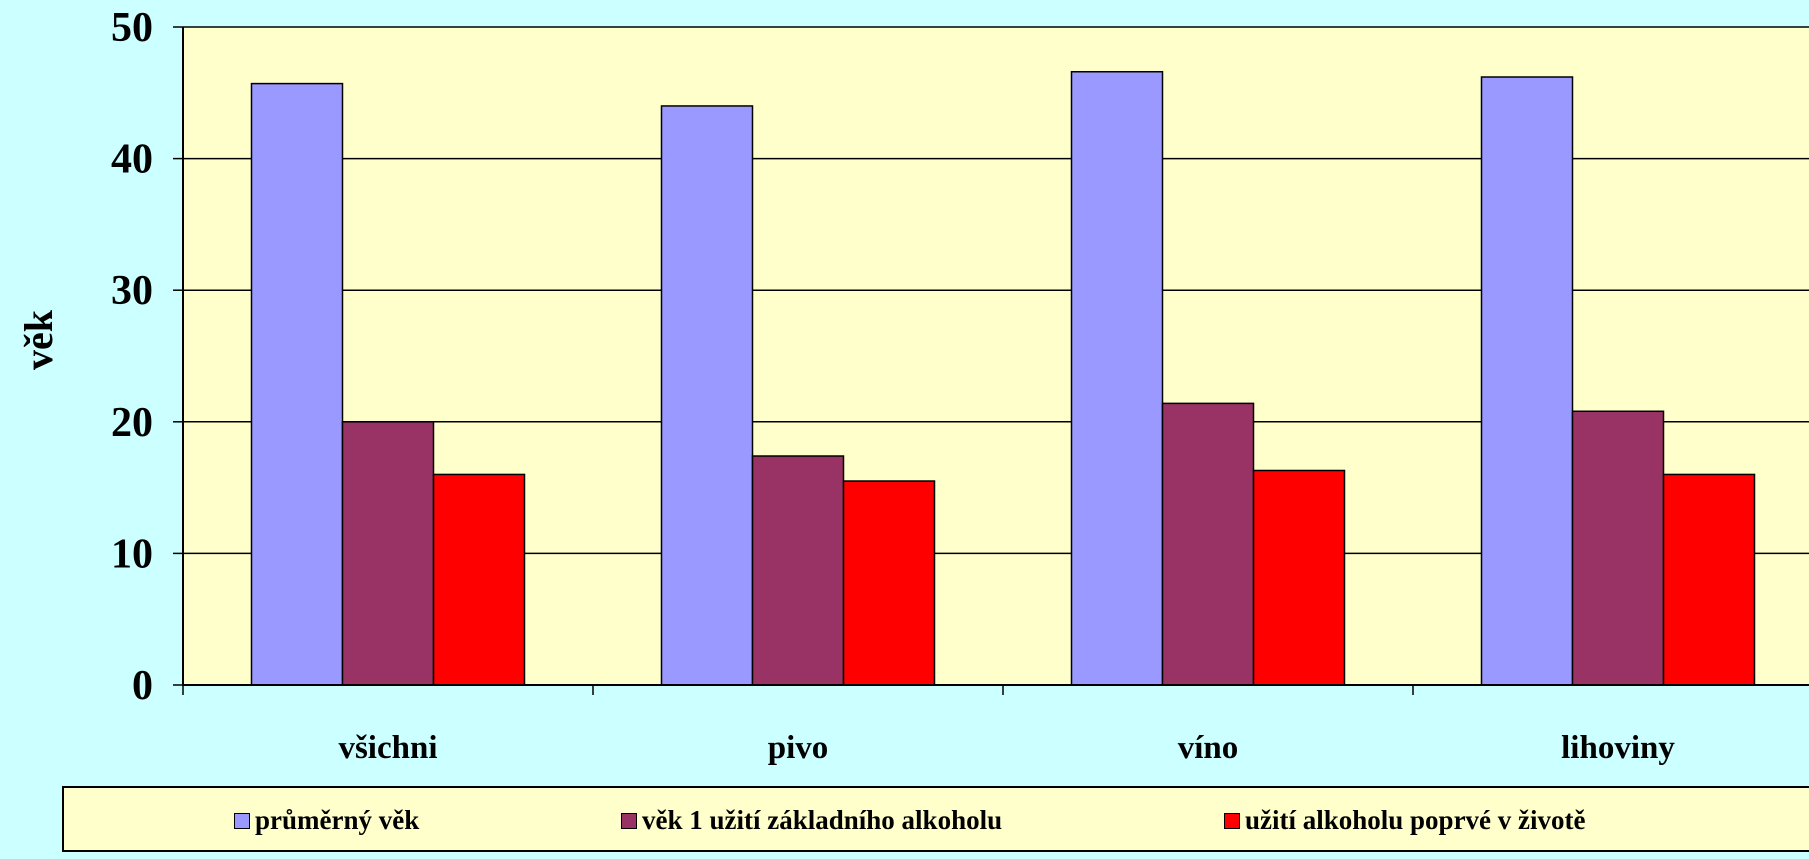 This screenshot has height=859, width=1809. I want to click on legend-swatch-average-age, so click(242, 820).